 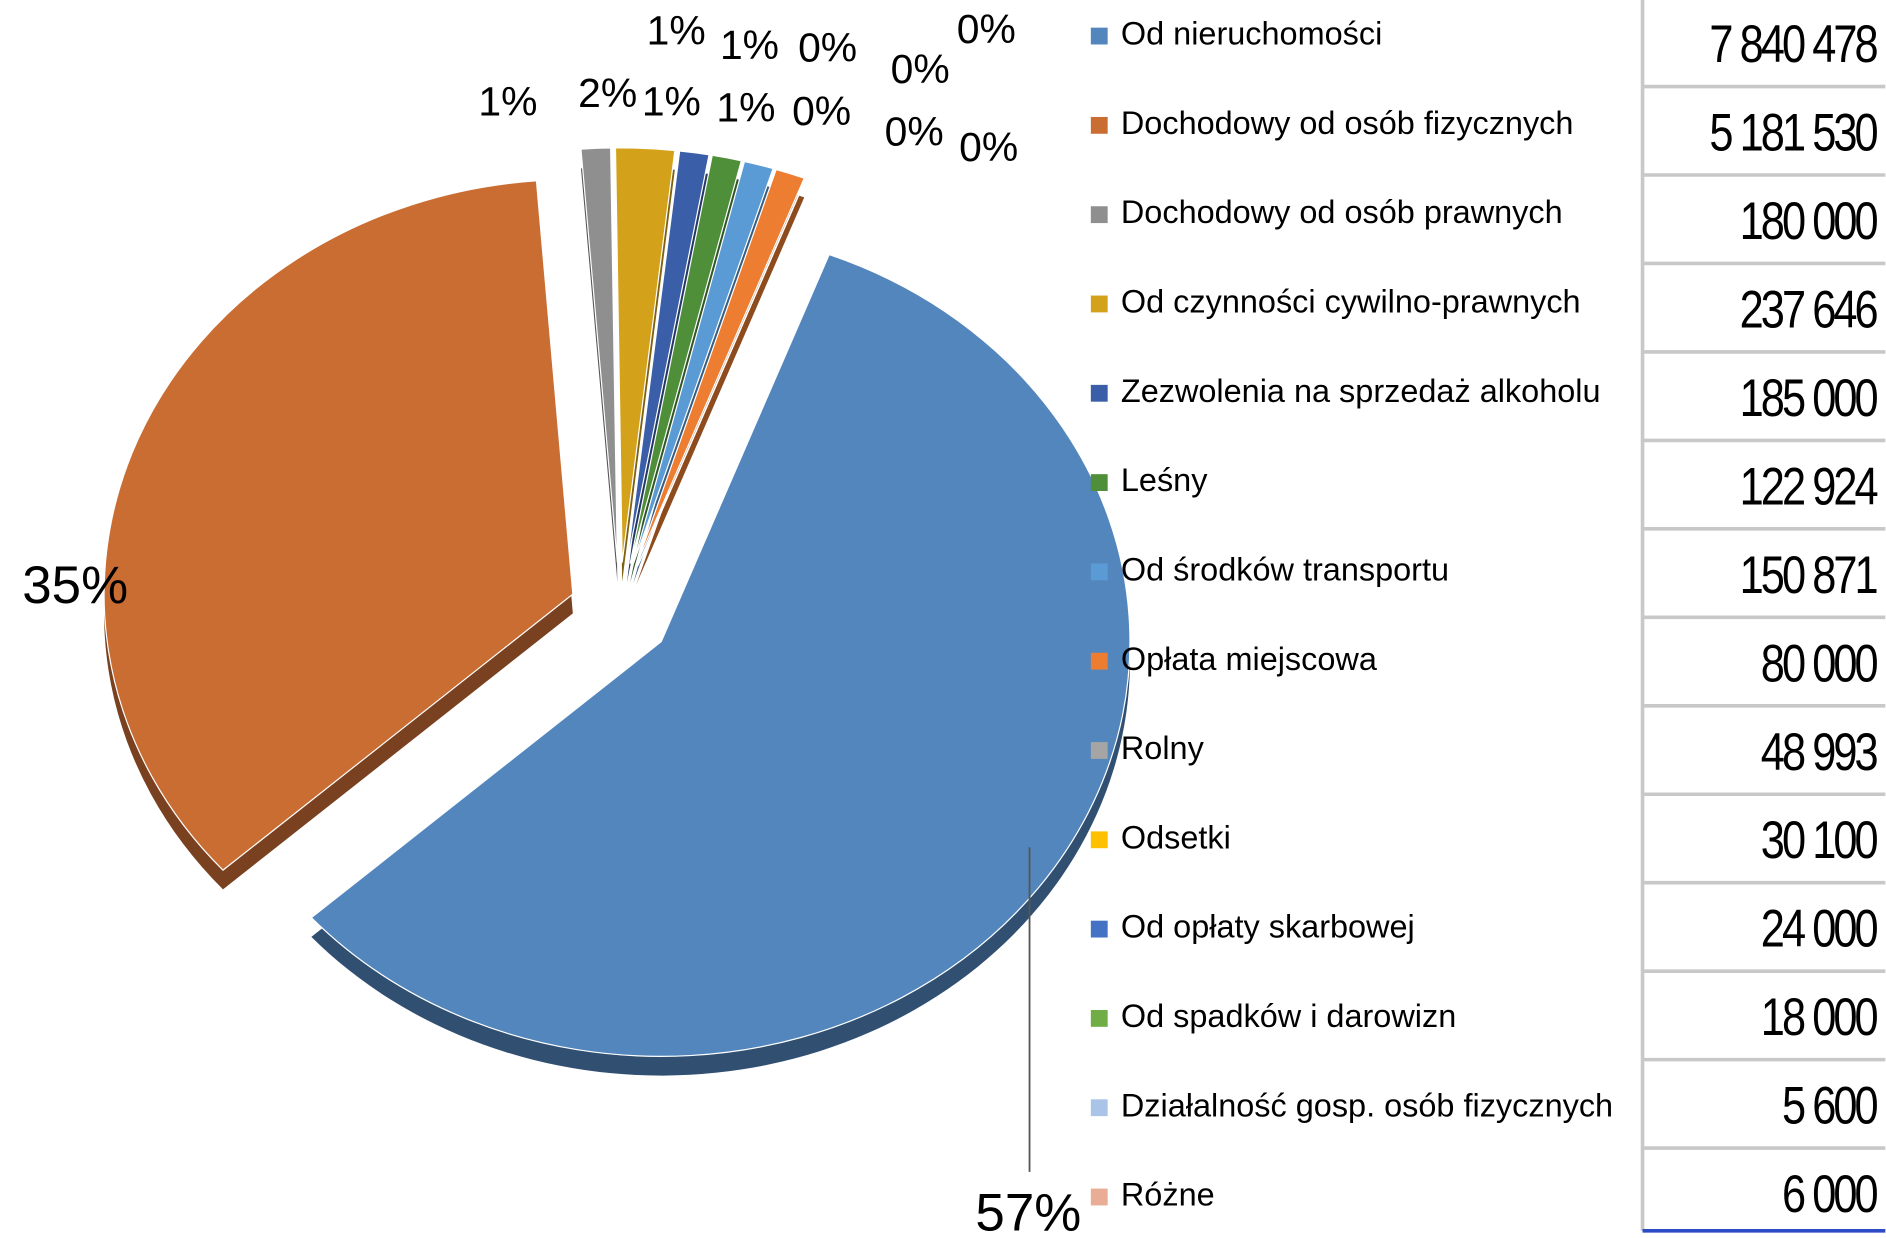 I want to click on data-label: 2%, so click(x=607, y=93).